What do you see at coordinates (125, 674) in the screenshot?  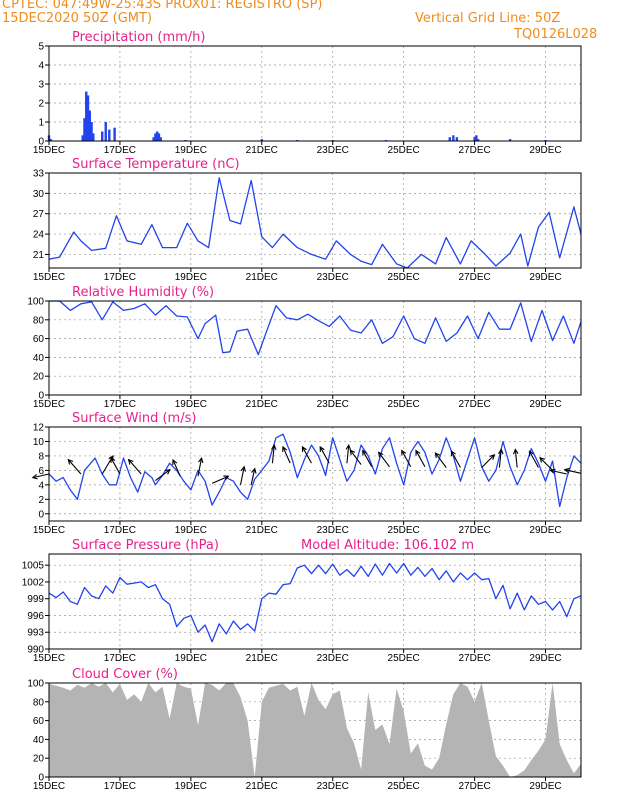 I see `panel-title: Cloud Cover (%)` at bounding box center [125, 674].